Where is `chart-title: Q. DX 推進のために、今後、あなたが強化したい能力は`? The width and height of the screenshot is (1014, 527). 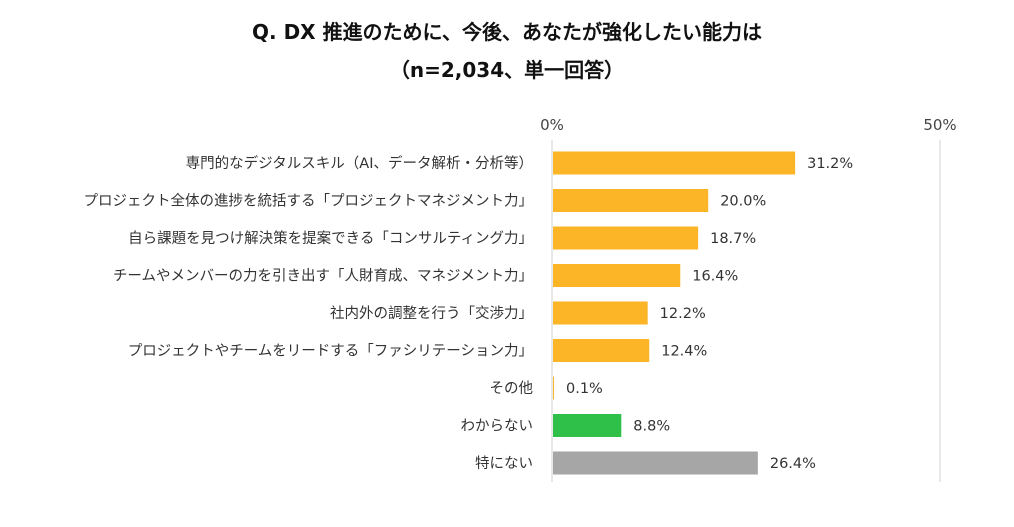 chart-title: Q. DX 推進のために、今後、あなたが強化したい能力は is located at coordinates (507, 32).